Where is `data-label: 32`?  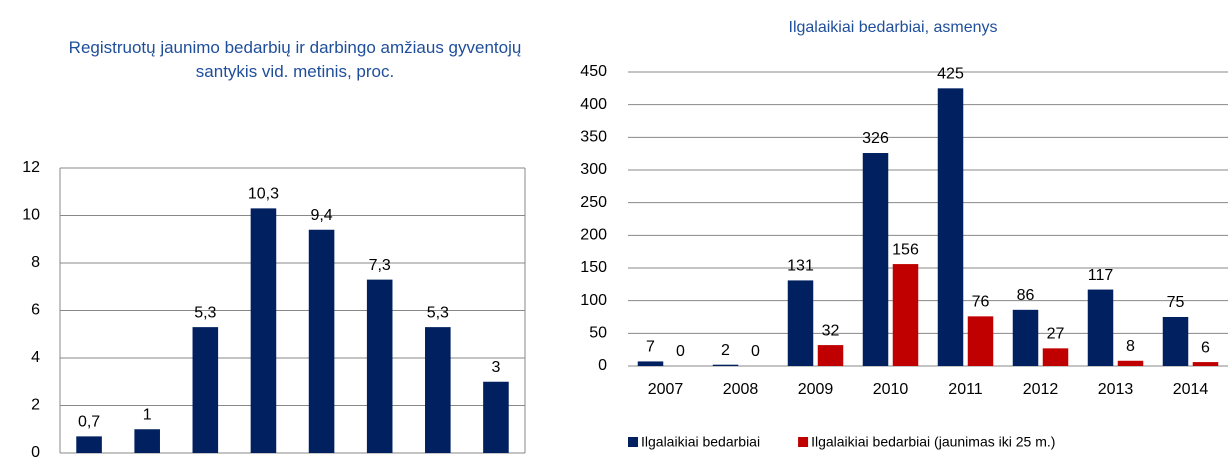 data-label: 32 is located at coordinates (831, 330).